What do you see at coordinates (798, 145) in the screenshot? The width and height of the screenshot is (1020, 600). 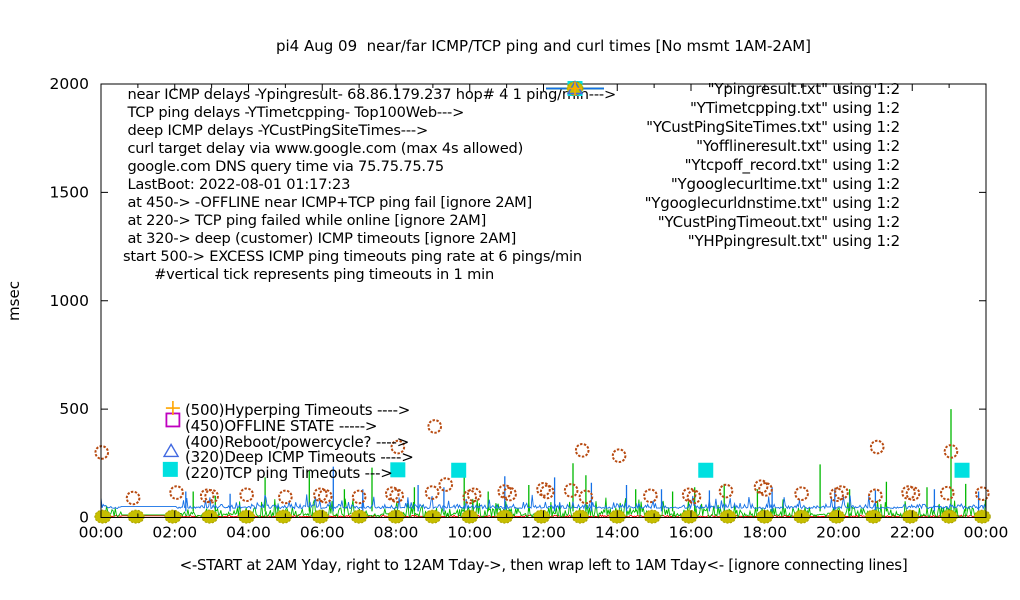 I see `legend-entry-label: "Yofflineresult.txt" using 1:2` at bounding box center [798, 145].